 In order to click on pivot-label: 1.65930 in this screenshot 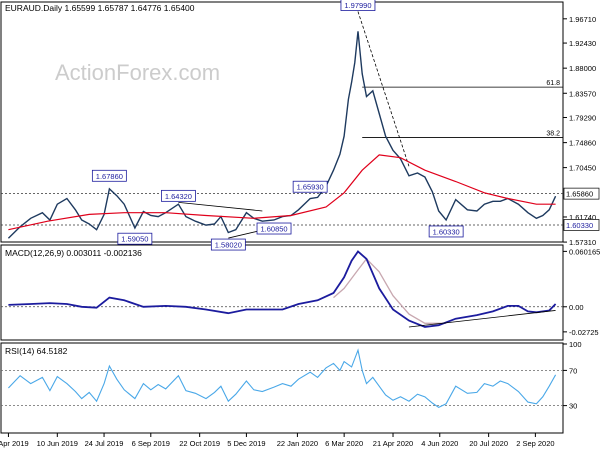, I will do `click(310, 187)`.